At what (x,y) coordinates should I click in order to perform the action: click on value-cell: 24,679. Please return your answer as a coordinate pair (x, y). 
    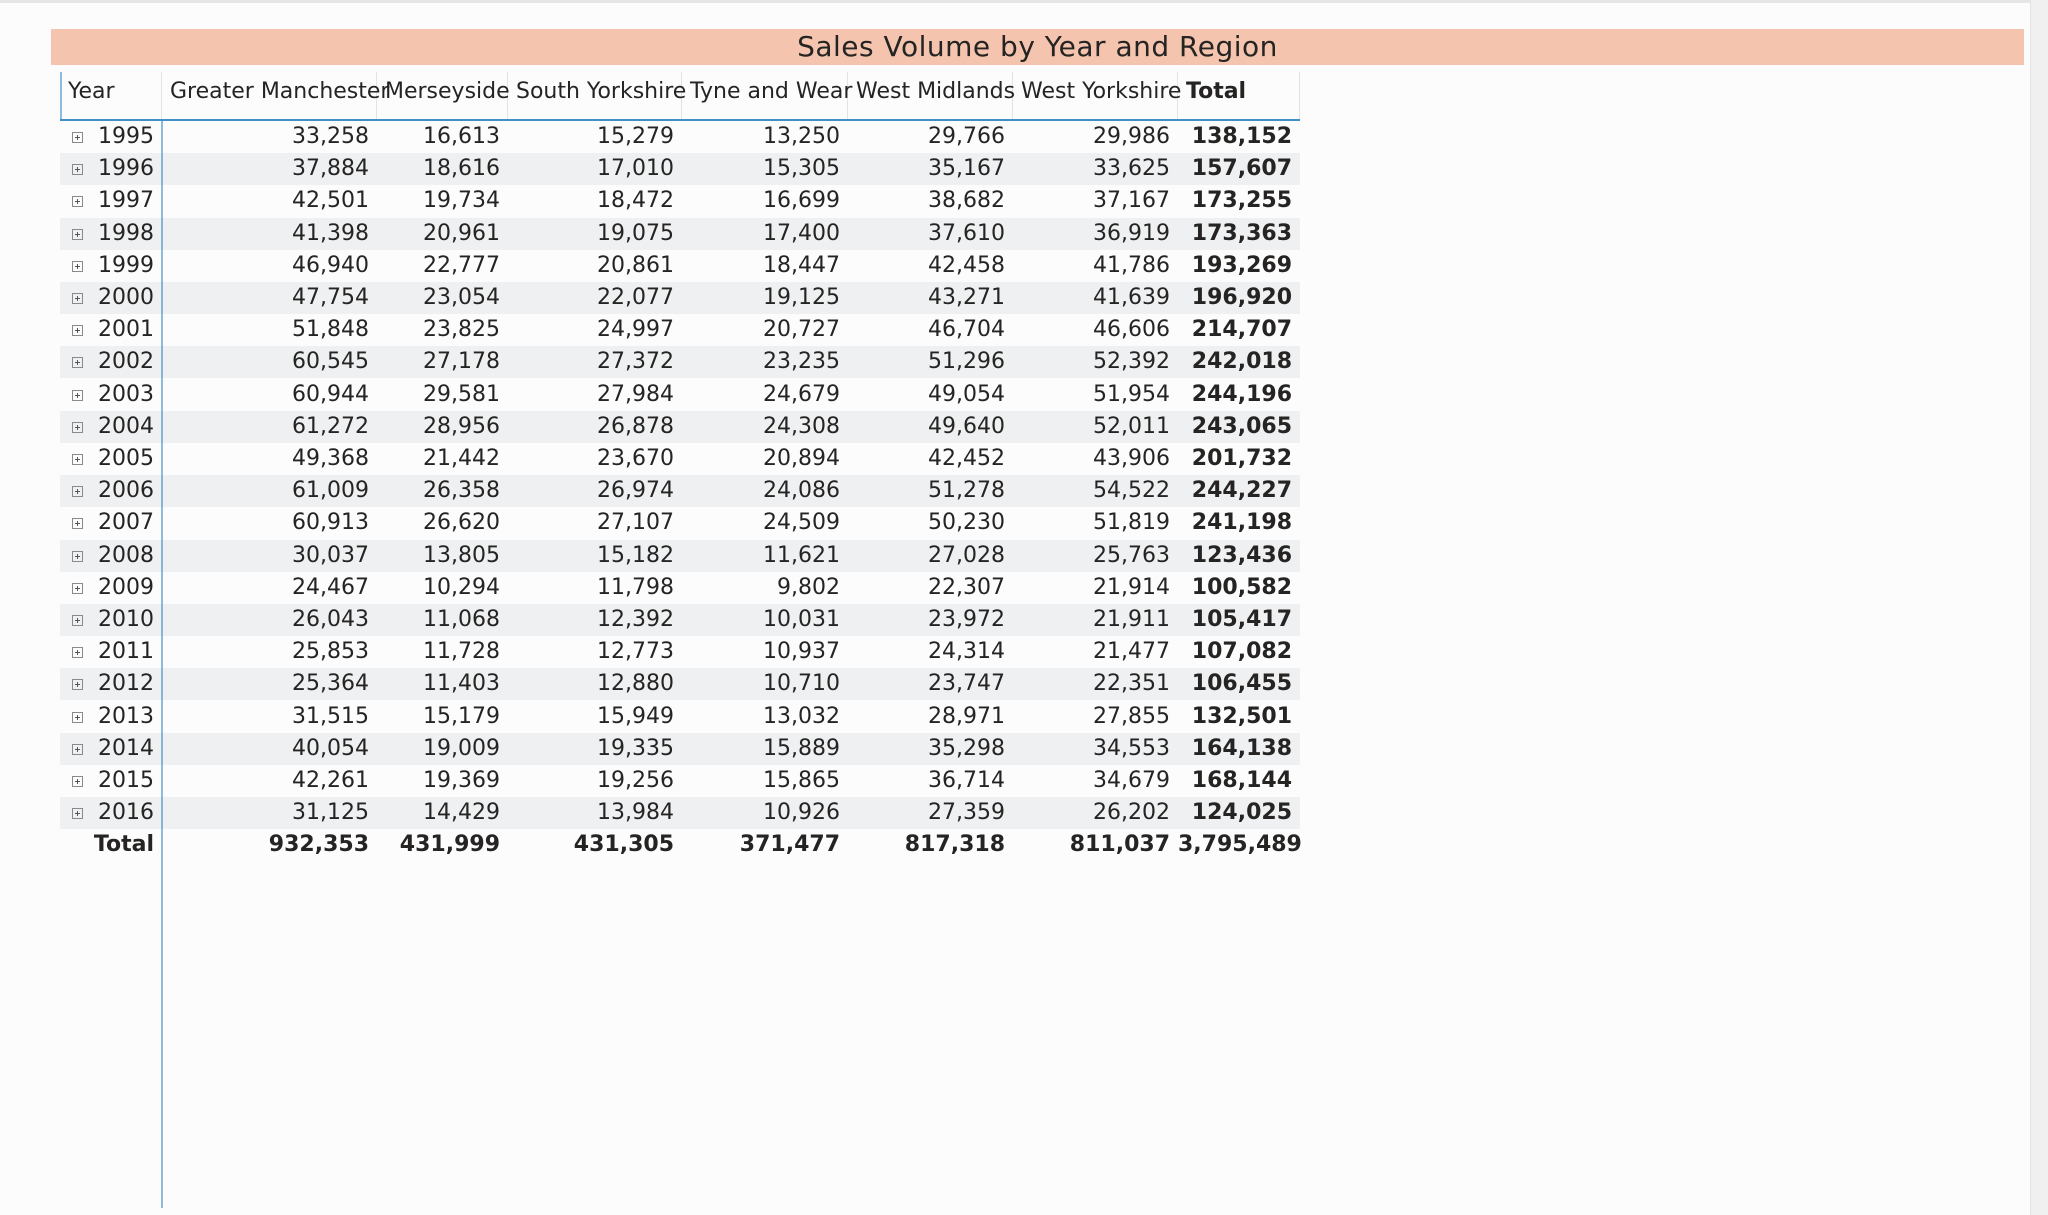
    Looking at the image, I should click on (801, 394).